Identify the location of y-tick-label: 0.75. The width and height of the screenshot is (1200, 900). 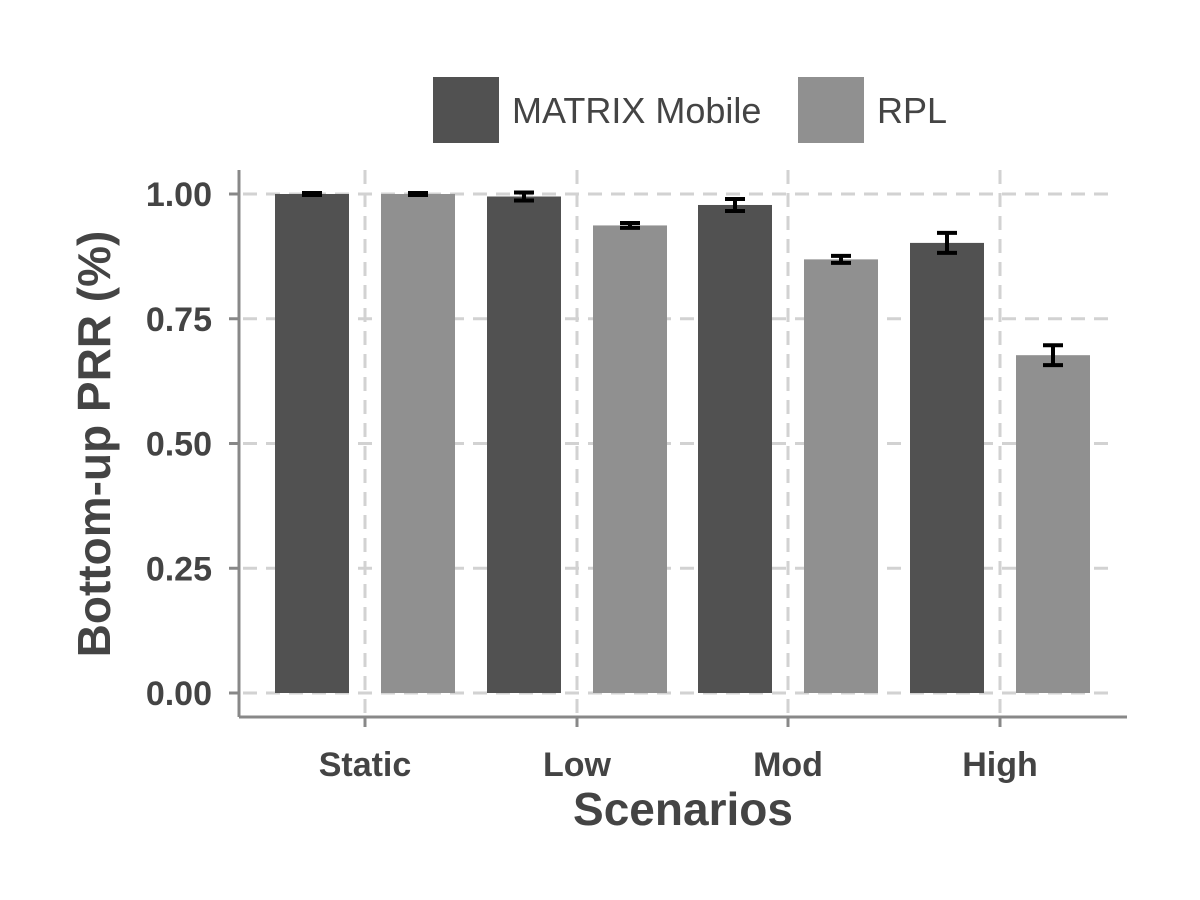
(179, 320).